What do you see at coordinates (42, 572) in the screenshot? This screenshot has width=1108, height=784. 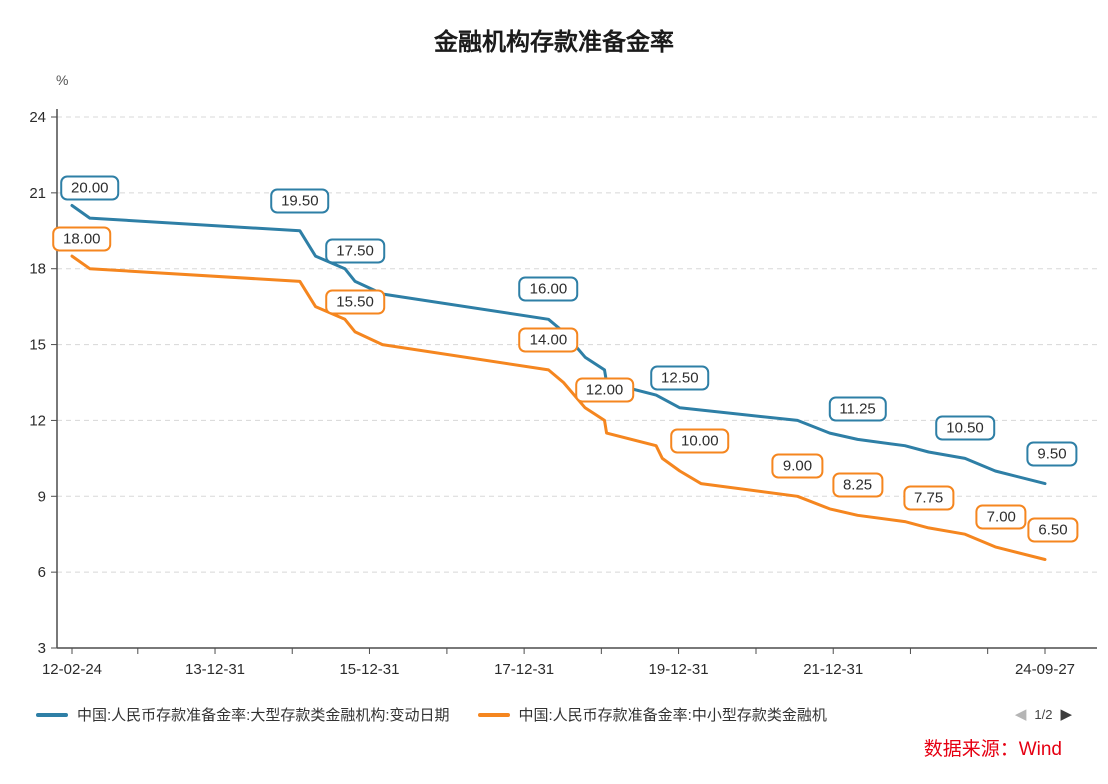 I see `y-tick-label: 6` at bounding box center [42, 572].